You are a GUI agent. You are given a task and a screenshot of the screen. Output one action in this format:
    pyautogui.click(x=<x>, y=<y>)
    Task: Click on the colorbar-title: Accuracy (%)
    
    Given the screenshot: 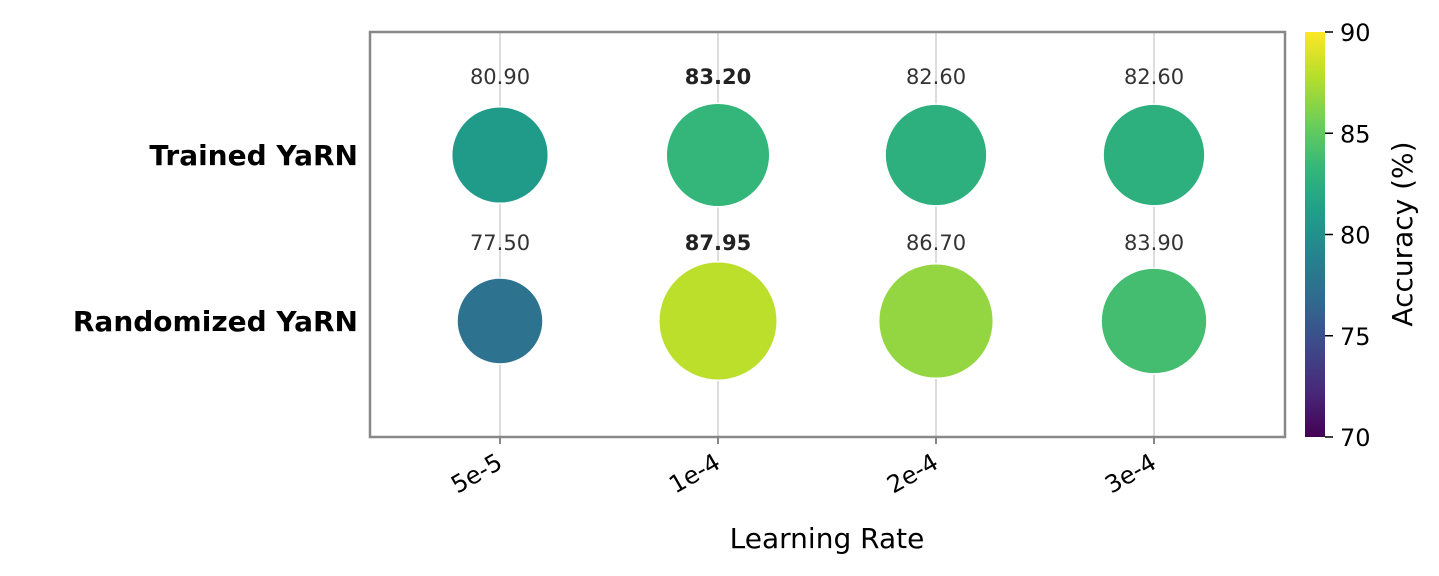 What is the action you would take?
    pyautogui.click(x=1402, y=233)
    